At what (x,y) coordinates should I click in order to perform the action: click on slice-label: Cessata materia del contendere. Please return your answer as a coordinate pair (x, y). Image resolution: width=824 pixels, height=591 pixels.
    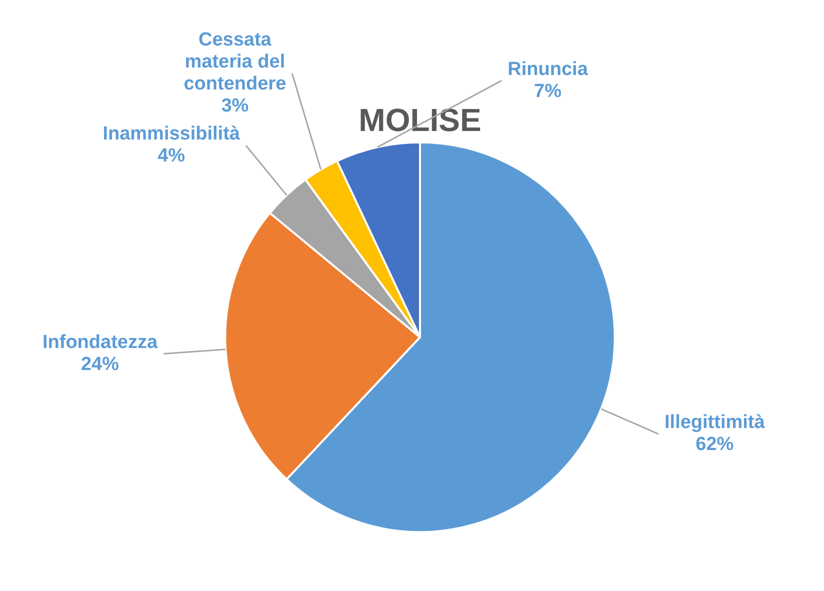
    Looking at the image, I should click on (235, 62).